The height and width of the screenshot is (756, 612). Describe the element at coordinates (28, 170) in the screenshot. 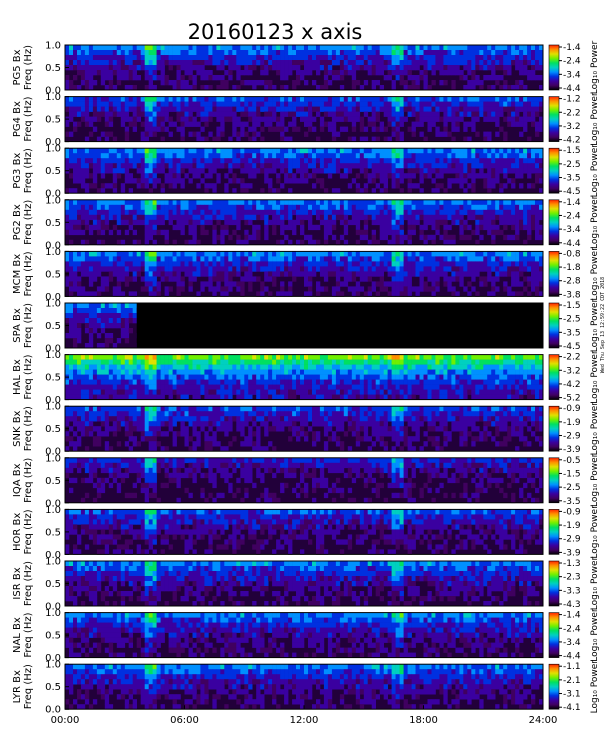

I see `freq-label: Freq (Hz)` at that location.